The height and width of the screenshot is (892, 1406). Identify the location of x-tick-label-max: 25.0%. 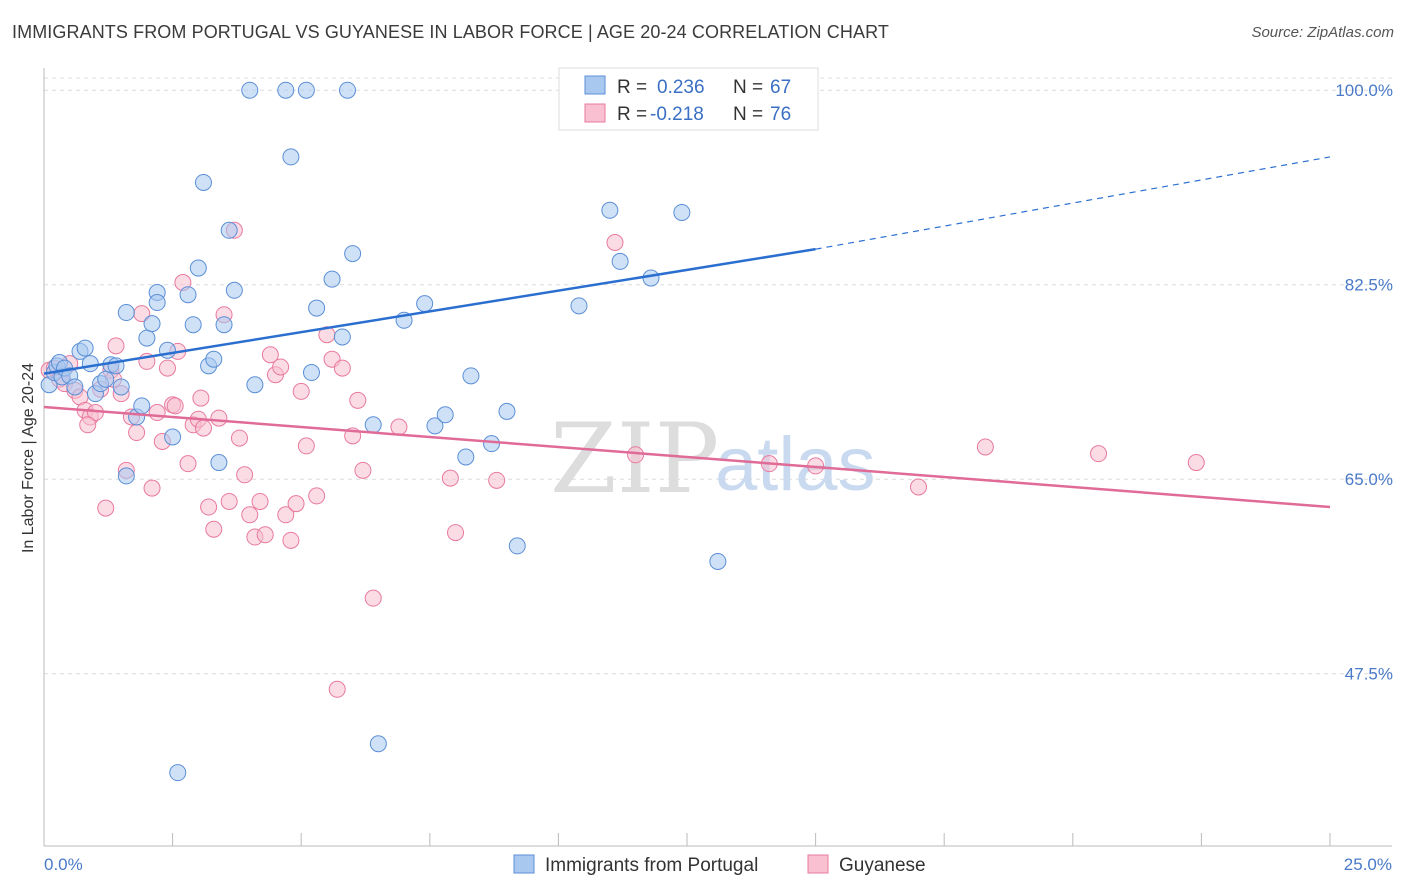
(1368, 864).